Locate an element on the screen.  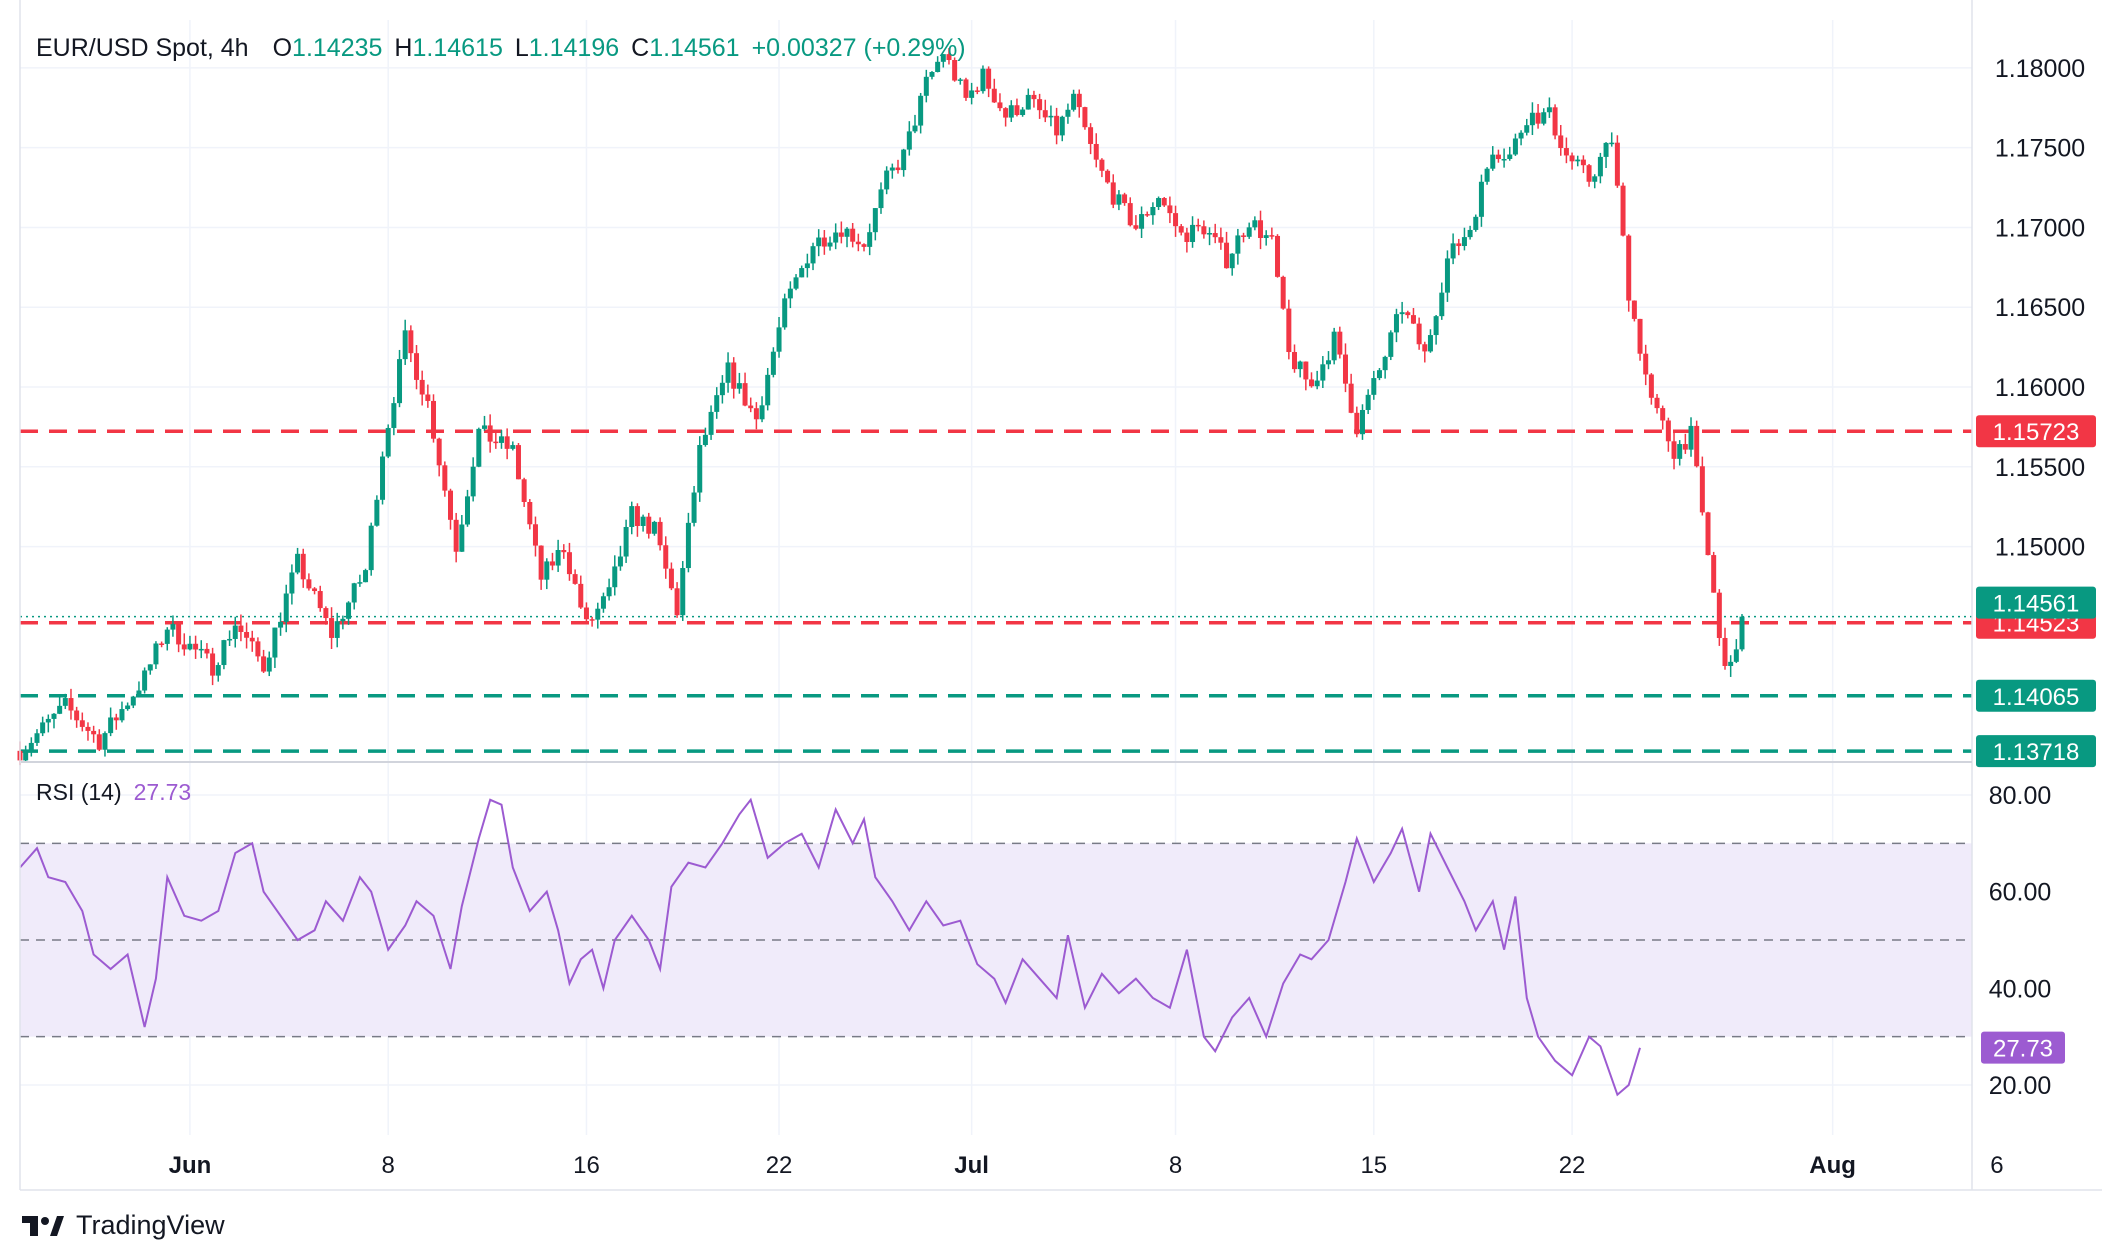
rsi-value: 27.73 is located at coordinates (162, 792).